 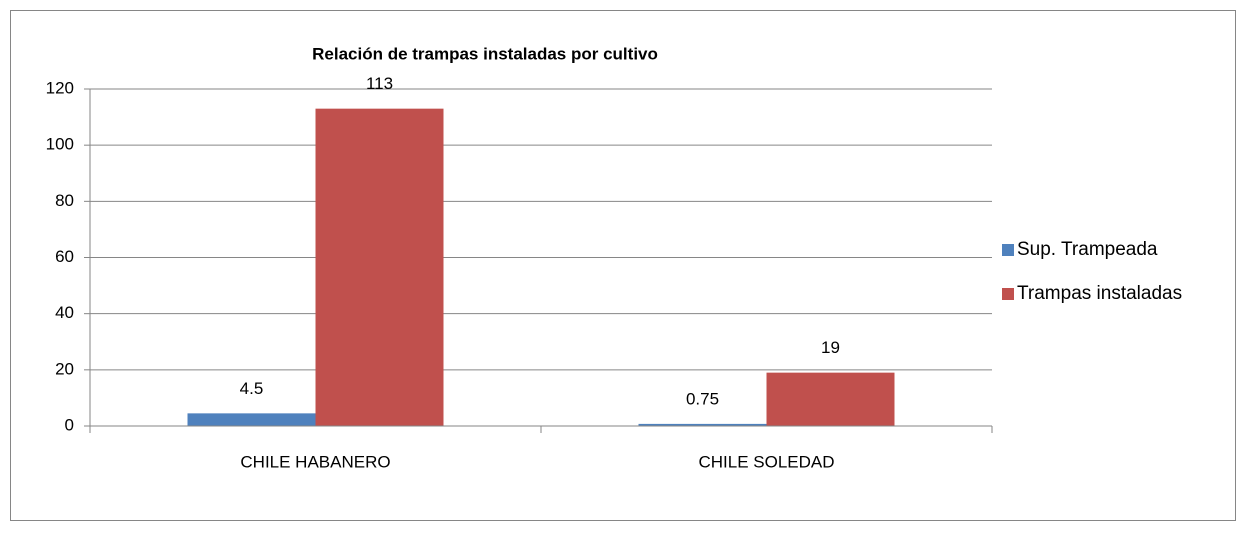 I want to click on y-tick-label: 0, so click(x=69, y=424).